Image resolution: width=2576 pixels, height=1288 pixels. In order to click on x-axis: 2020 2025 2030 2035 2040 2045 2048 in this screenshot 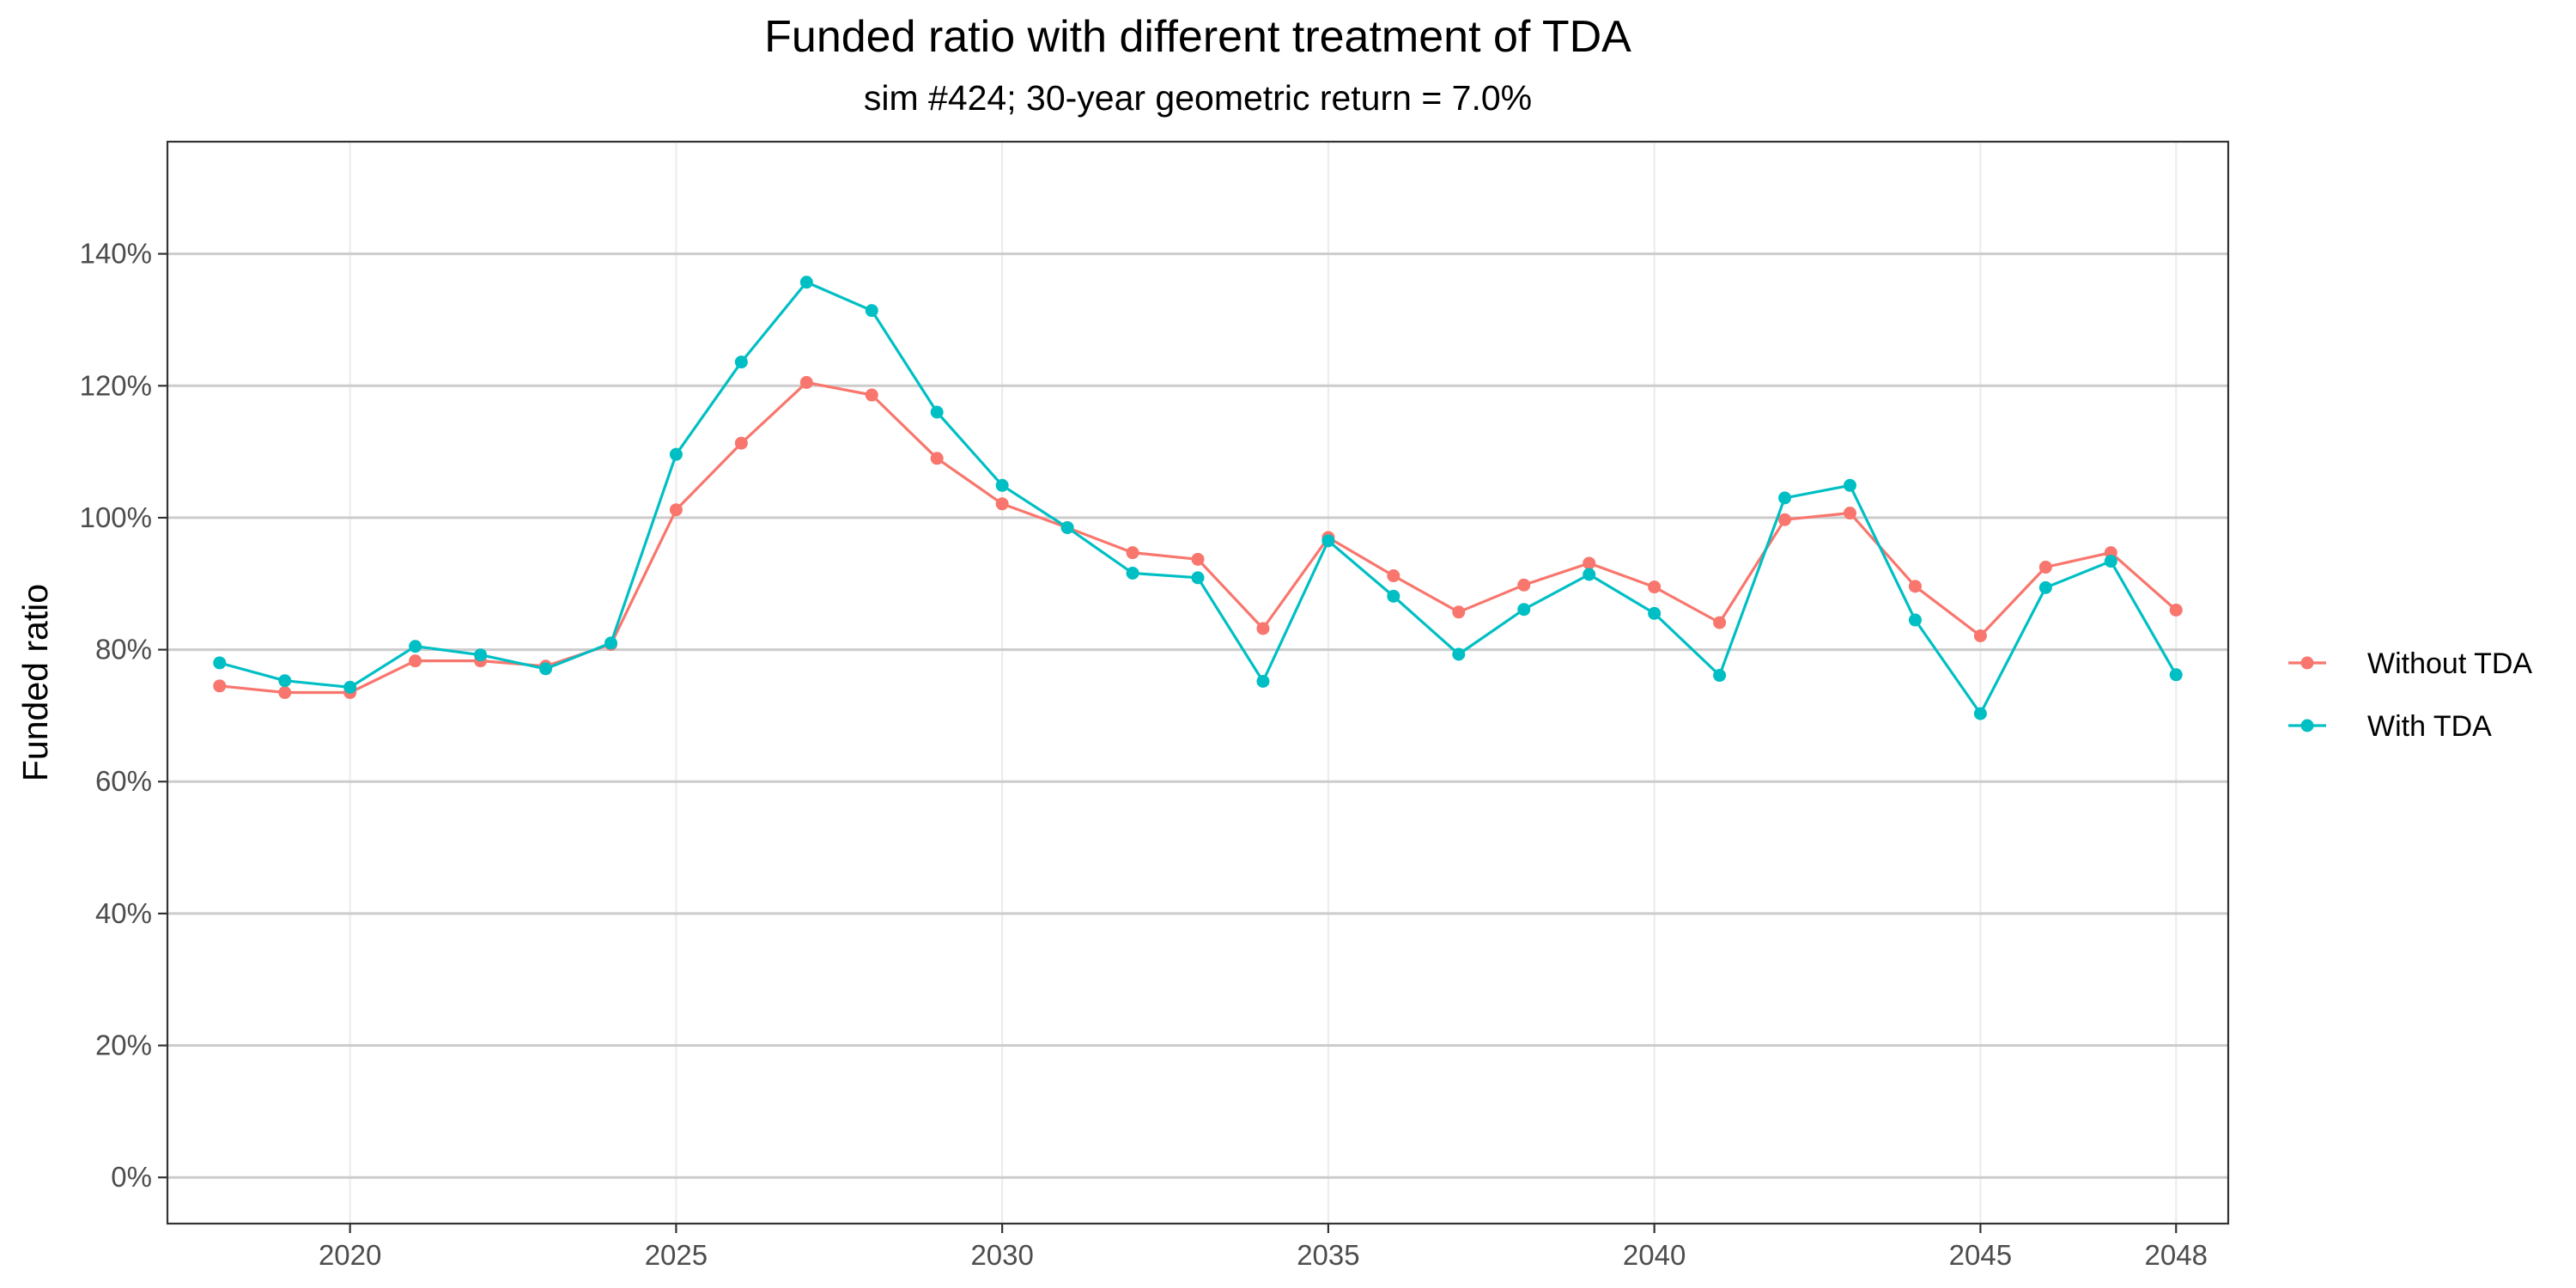, I will do `click(1263, 1247)`.